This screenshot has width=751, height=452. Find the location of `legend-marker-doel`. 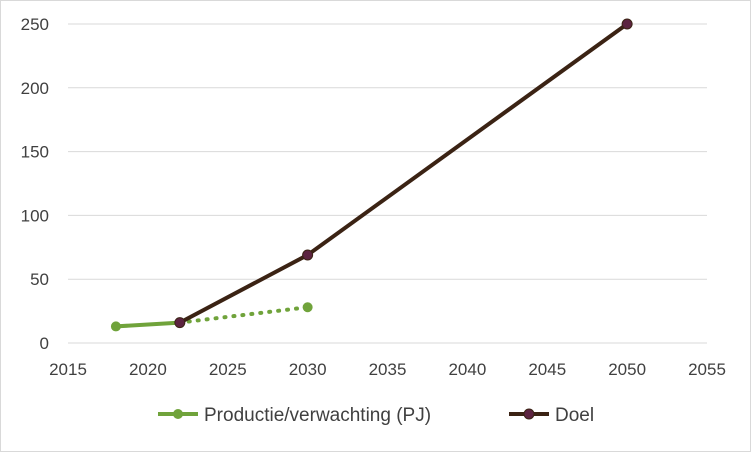

legend-marker-doel is located at coordinates (529, 414).